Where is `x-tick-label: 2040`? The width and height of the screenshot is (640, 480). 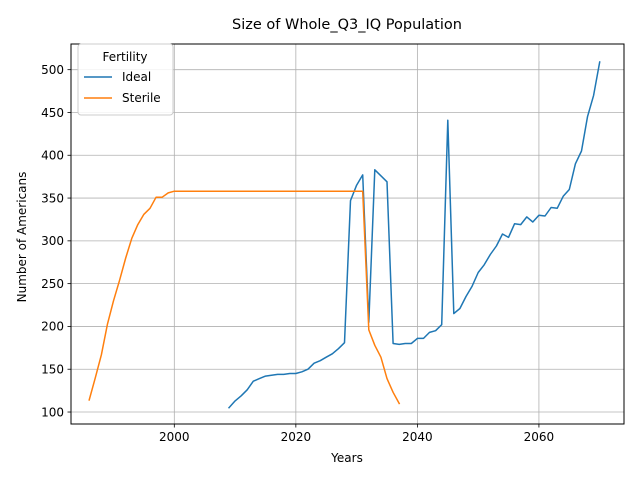 x-tick-label: 2040 is located at coordinates (417, 437).